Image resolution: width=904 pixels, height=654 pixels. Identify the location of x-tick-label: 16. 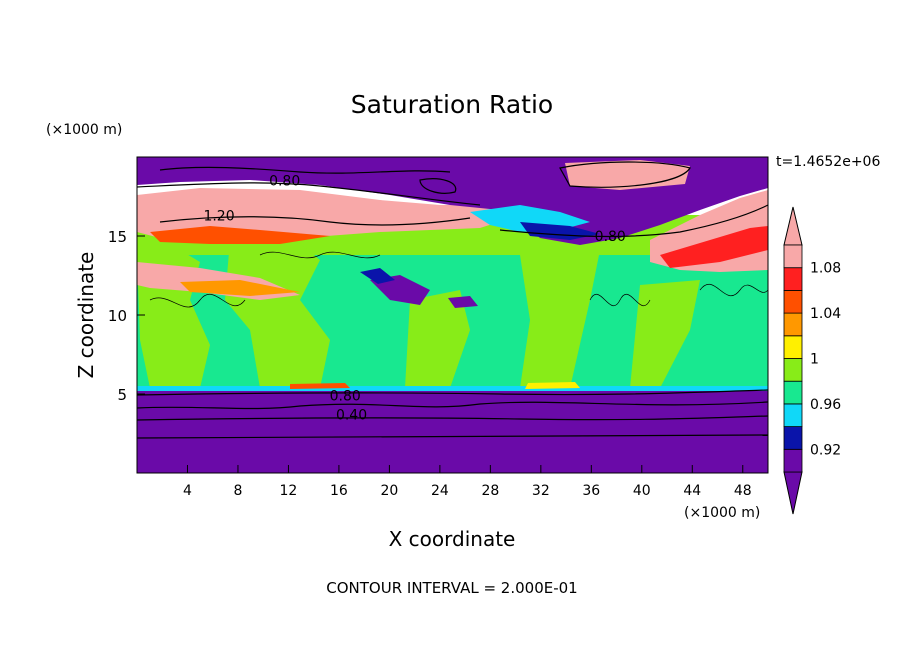
(339, 491).